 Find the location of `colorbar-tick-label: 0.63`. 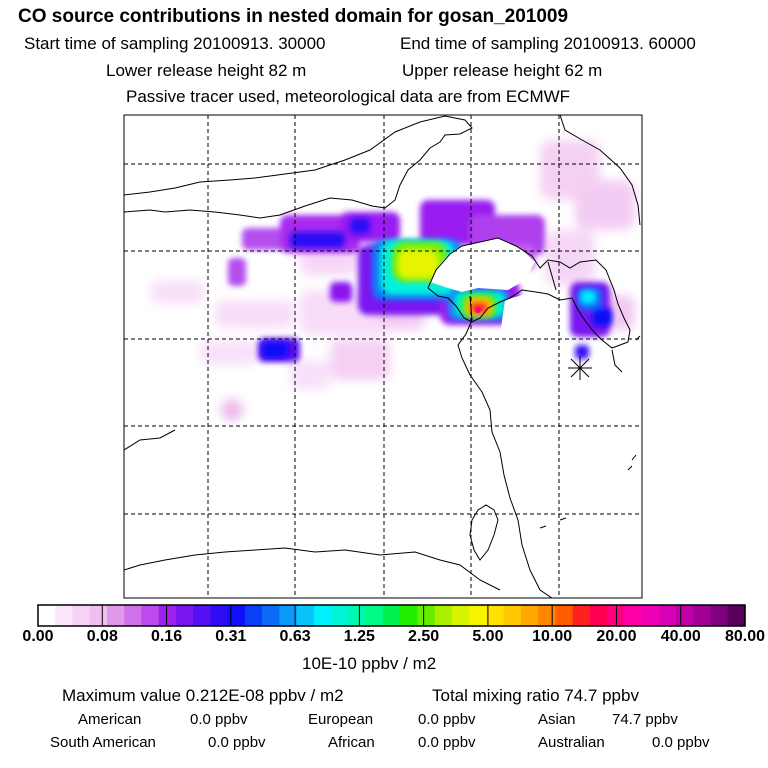

colorbar-tick-label: 0.63 is located at coordinates (295, 636).